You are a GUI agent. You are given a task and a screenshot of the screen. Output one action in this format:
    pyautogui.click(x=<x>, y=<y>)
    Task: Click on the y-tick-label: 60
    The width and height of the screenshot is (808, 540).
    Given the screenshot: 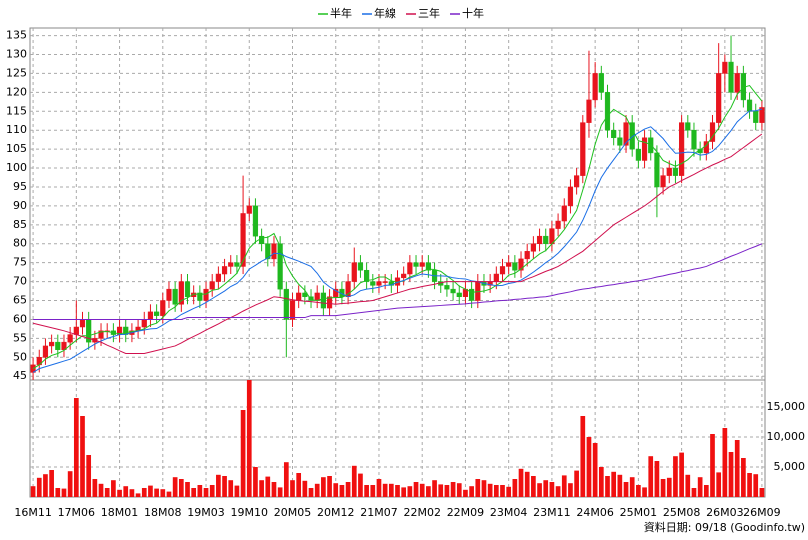 What is the action you would take?
    pyautogui.click(x=20, y=318)
    